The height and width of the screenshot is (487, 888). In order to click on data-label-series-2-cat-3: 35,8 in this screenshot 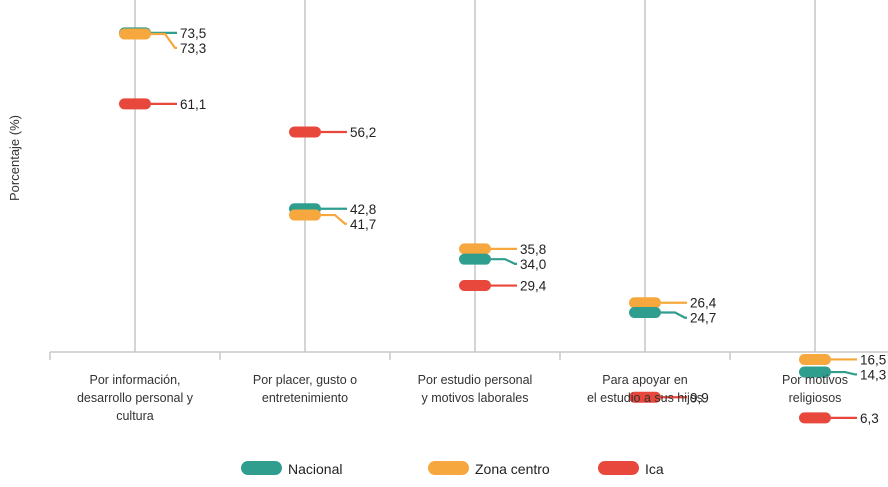, I will do `click(533, 249)`.